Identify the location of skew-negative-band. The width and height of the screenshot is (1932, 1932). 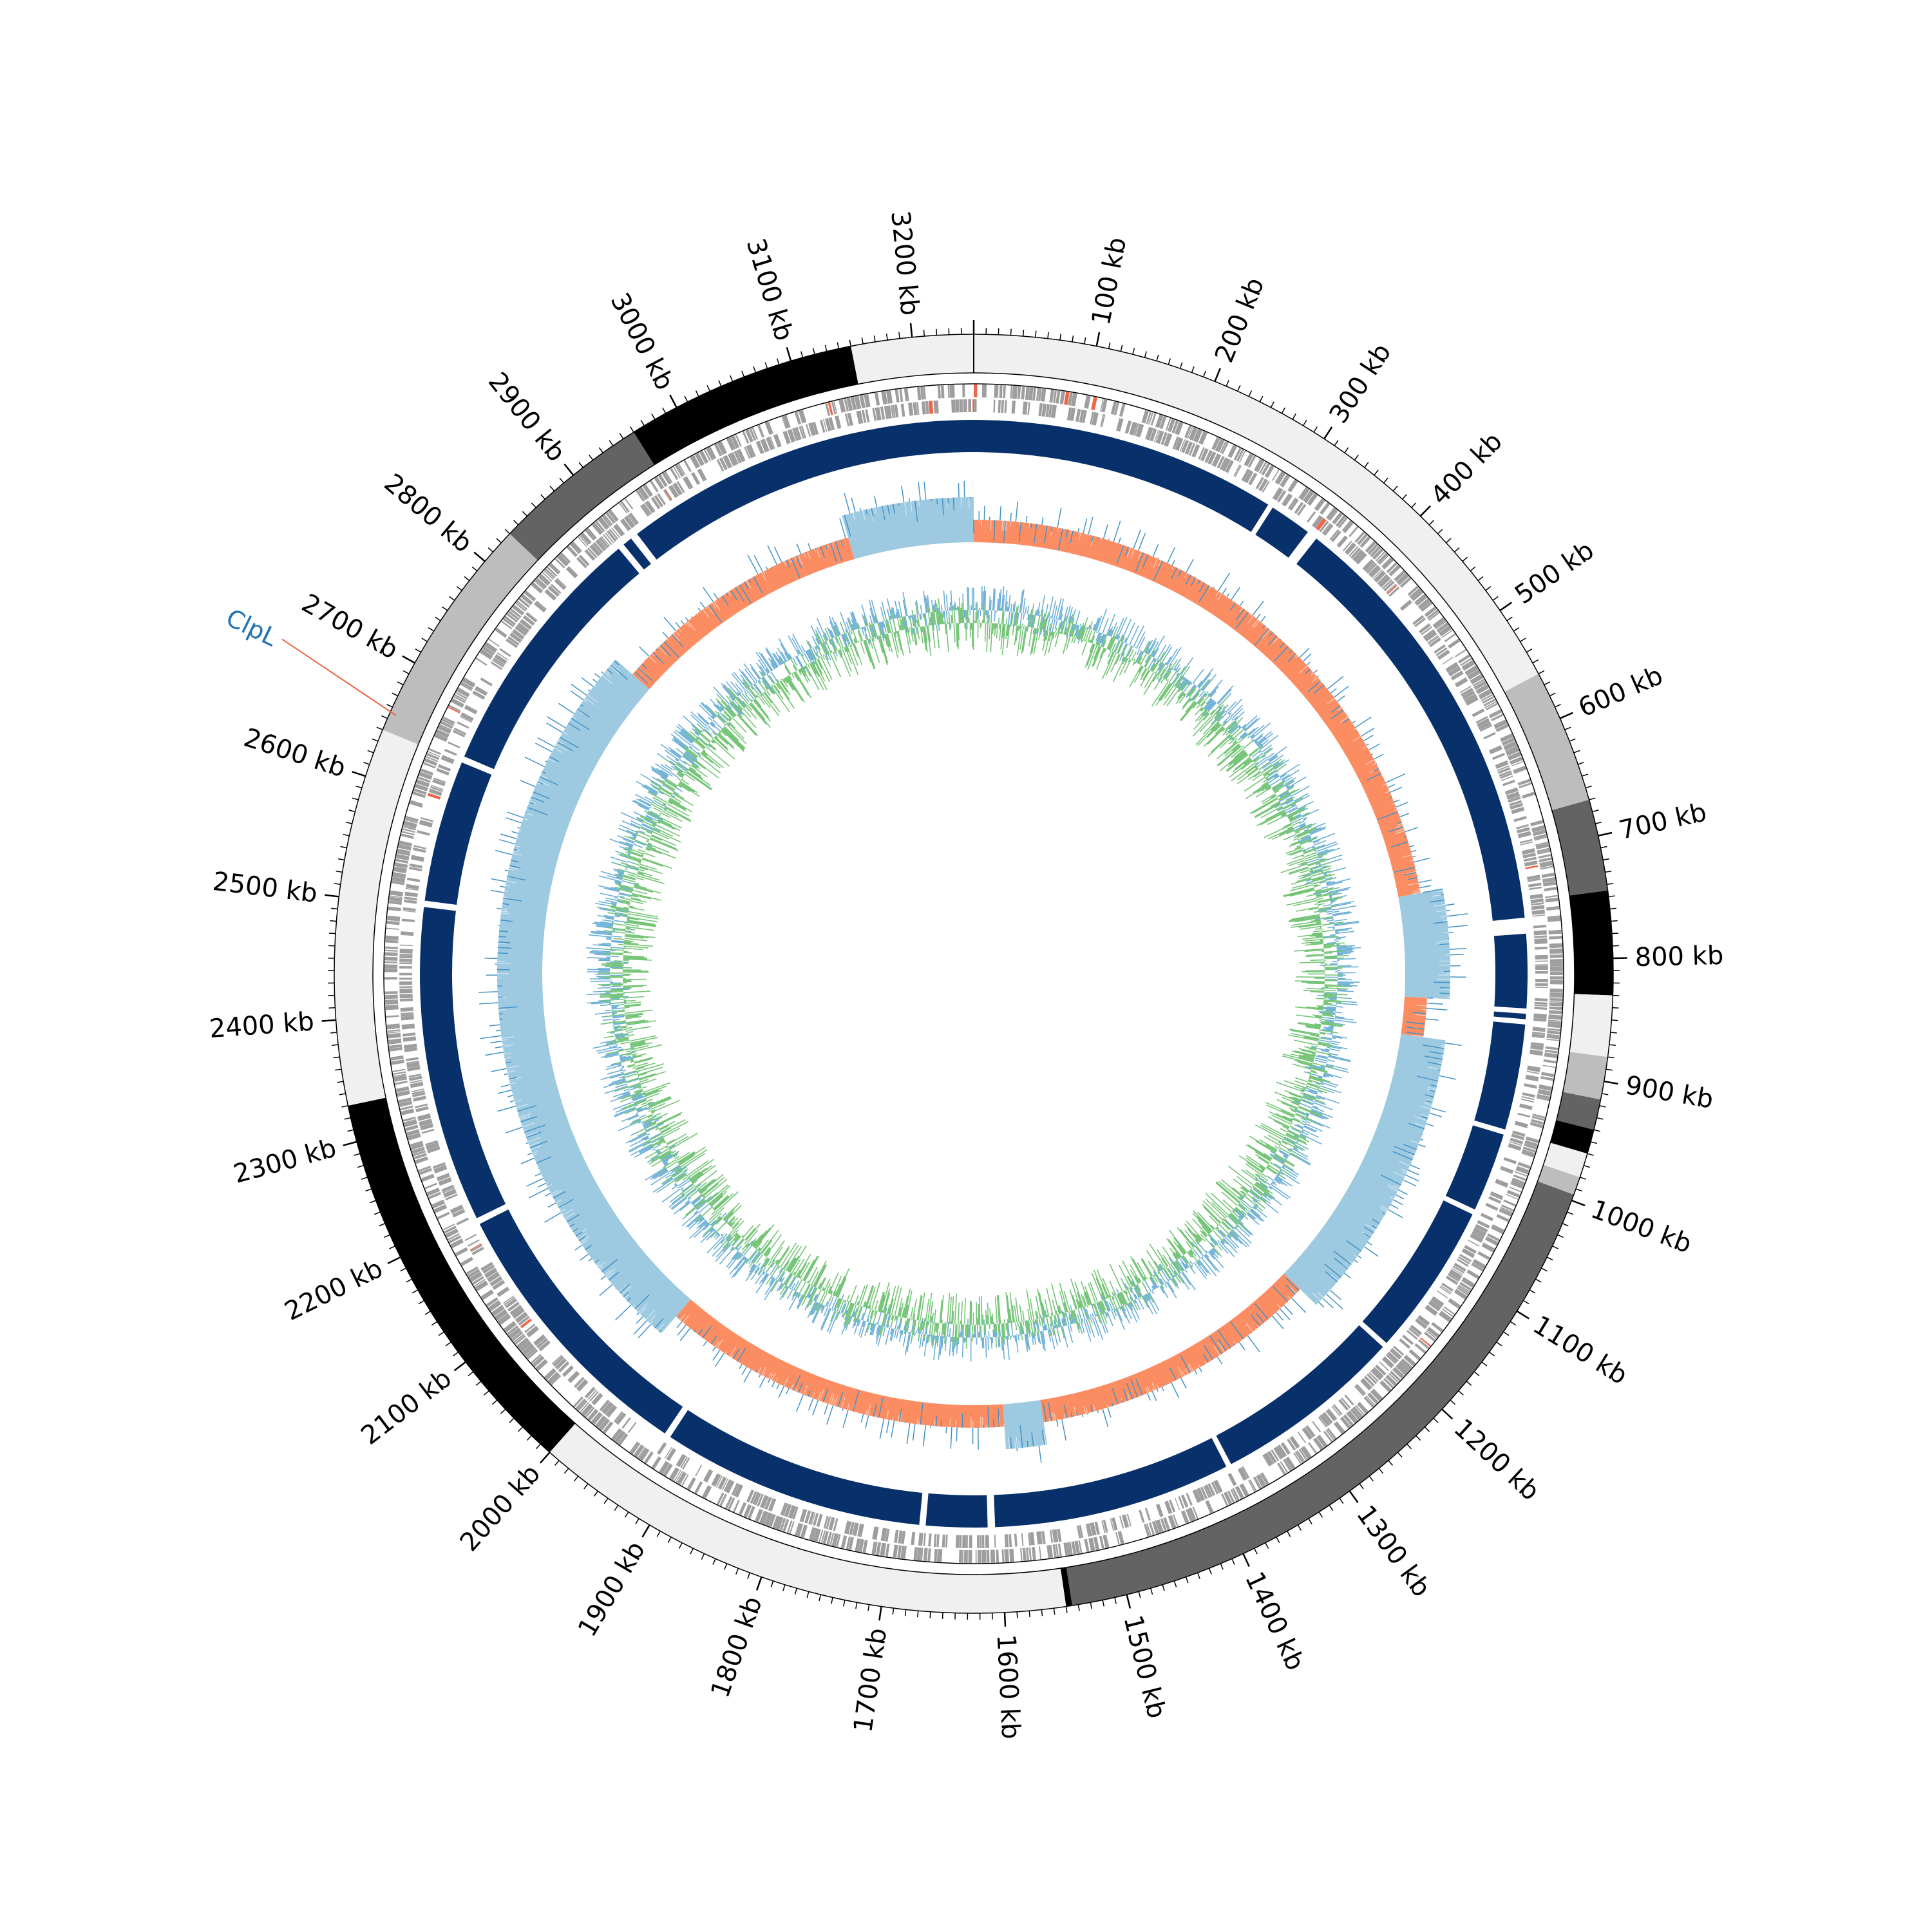
(594, 997).